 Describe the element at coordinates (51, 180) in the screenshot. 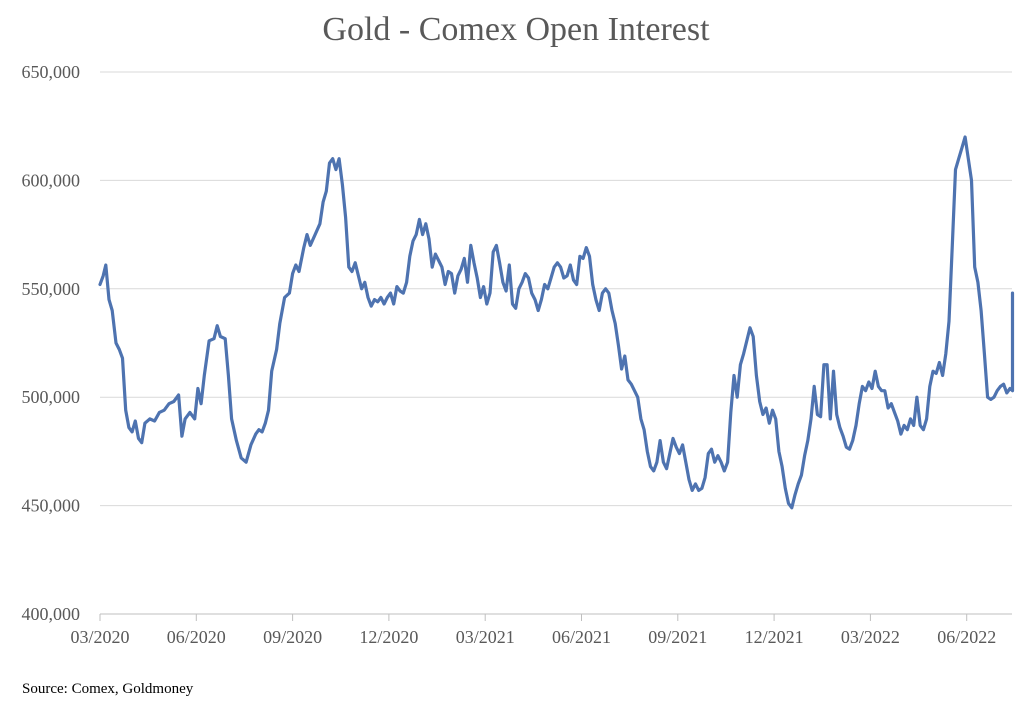

I see `y-tick-label: 600,000` at that location.